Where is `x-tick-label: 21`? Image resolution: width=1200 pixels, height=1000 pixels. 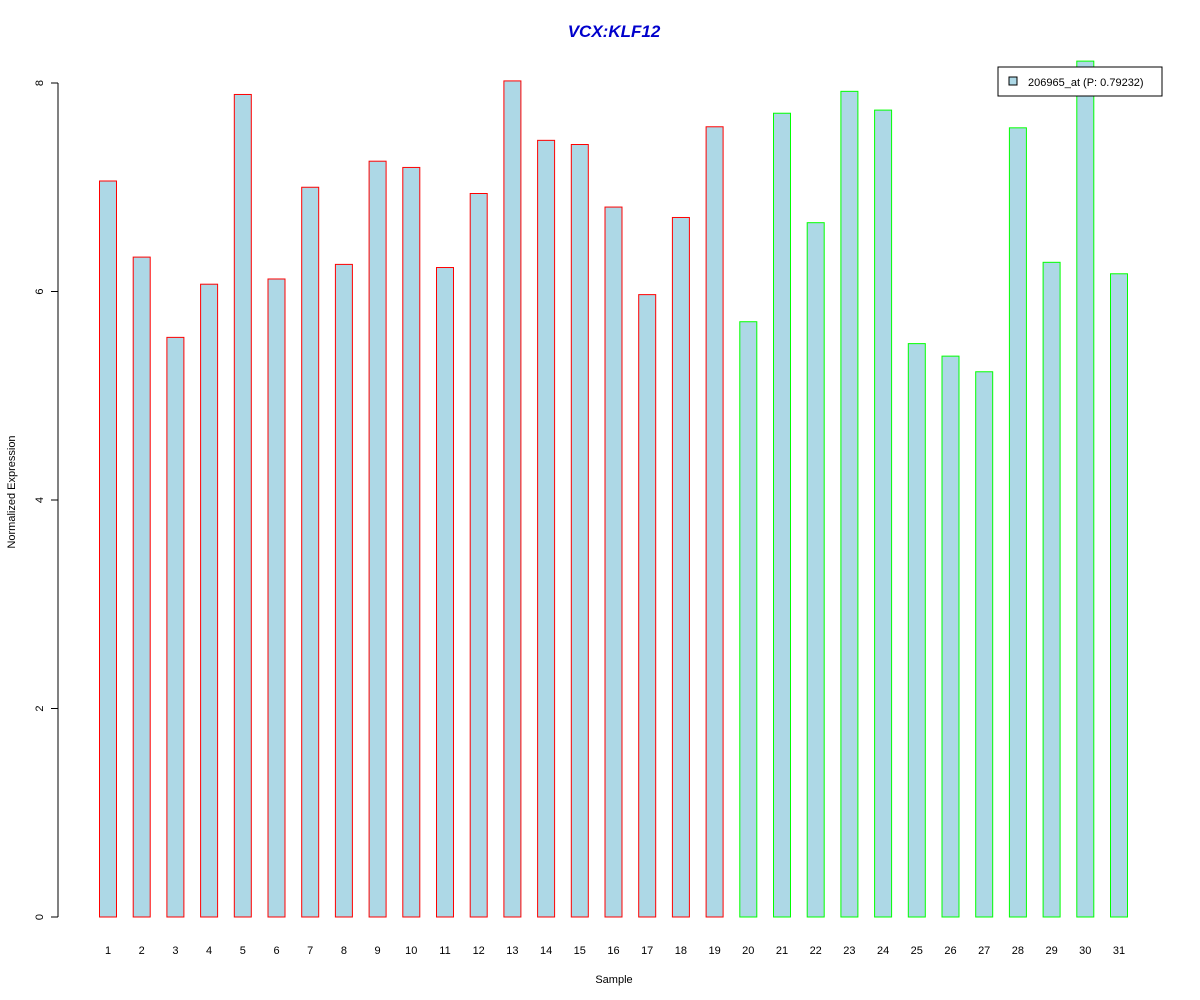 x-tick-label: 21 is located at coordinates (782, 951).